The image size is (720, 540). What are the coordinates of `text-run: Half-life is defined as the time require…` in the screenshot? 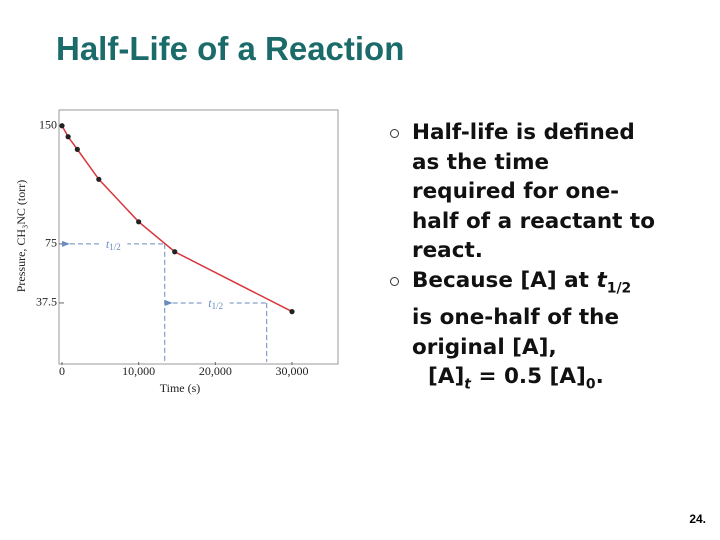 It's located at (533, 191).